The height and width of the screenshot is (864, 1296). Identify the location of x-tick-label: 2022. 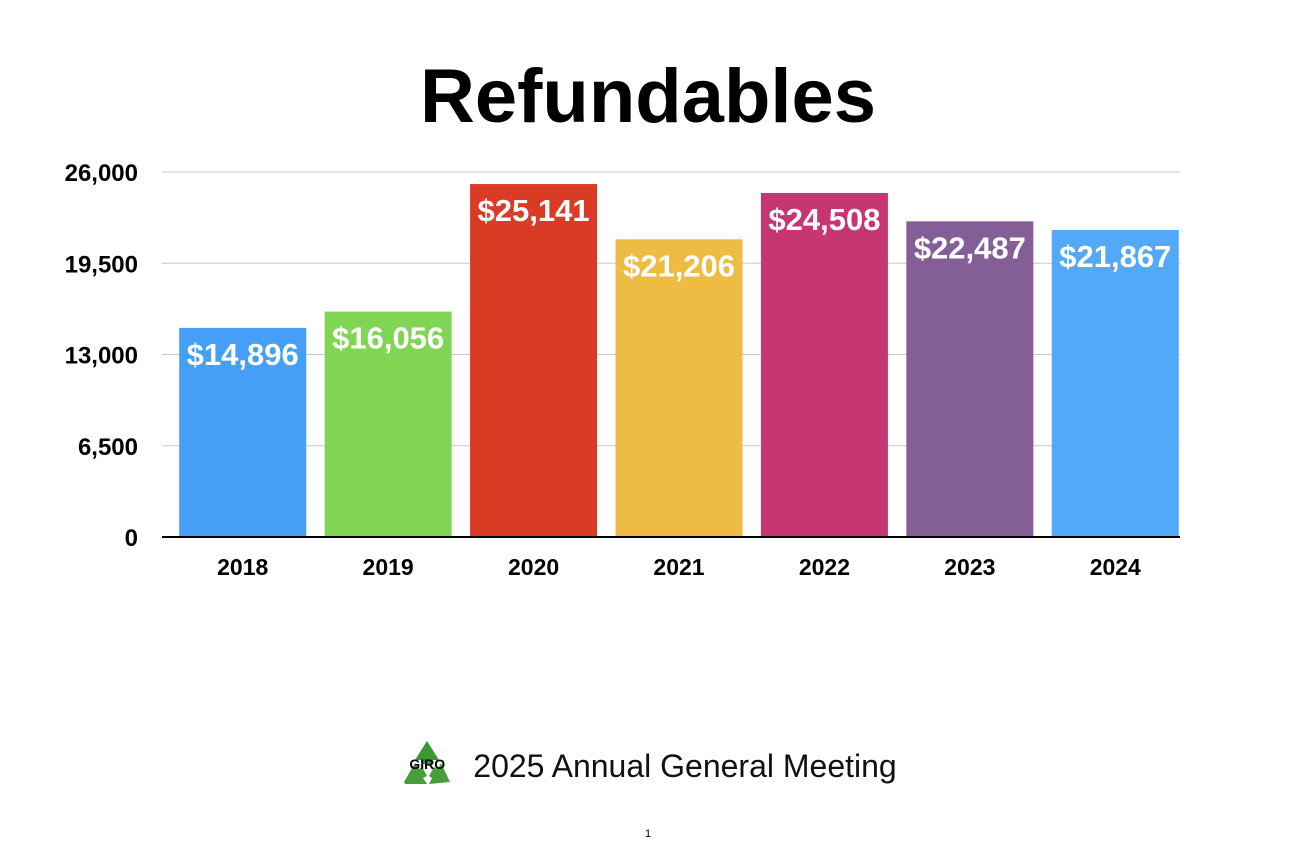
(824, 567).